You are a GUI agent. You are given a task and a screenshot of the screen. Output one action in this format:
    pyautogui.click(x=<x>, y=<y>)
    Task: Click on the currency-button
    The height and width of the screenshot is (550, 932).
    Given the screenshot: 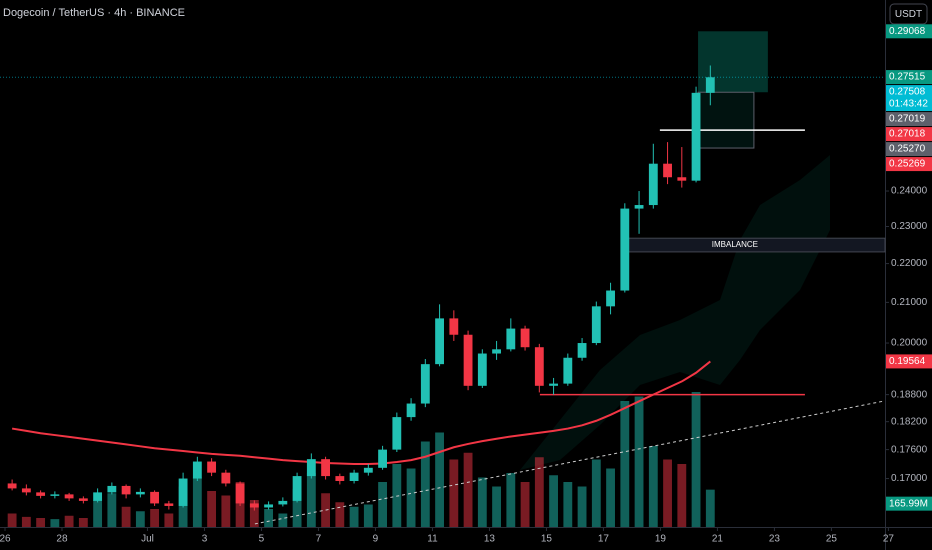 What is the action you would take?
    pyautogui.click(x=908, y=14)
    